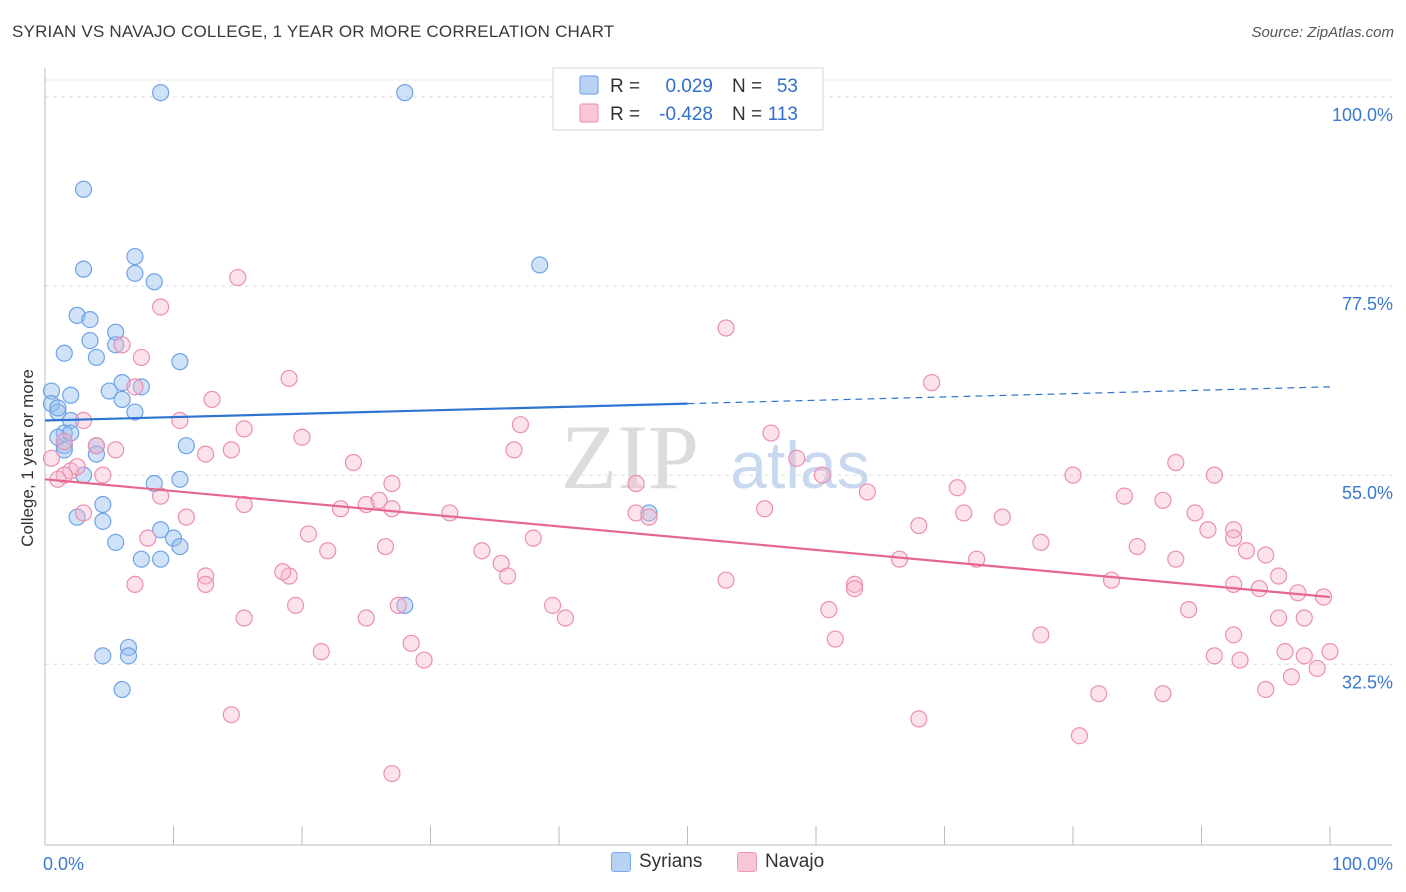 This screenshot has height=892, width=1406. Describe the element at coordinates (1362, 115) in the screenshot. I see `y-tick-label: 100.0%` at that location.